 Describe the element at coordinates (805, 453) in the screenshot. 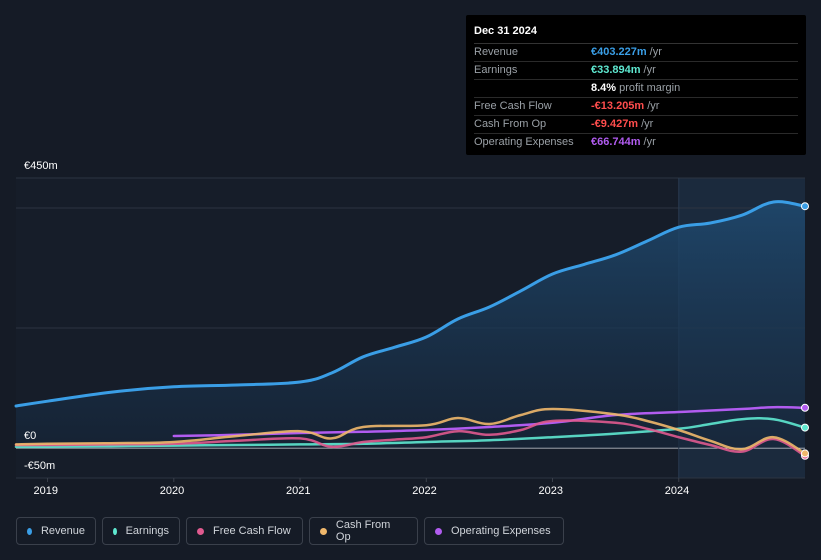

I see `cash-from-op-end-marker` at that location.